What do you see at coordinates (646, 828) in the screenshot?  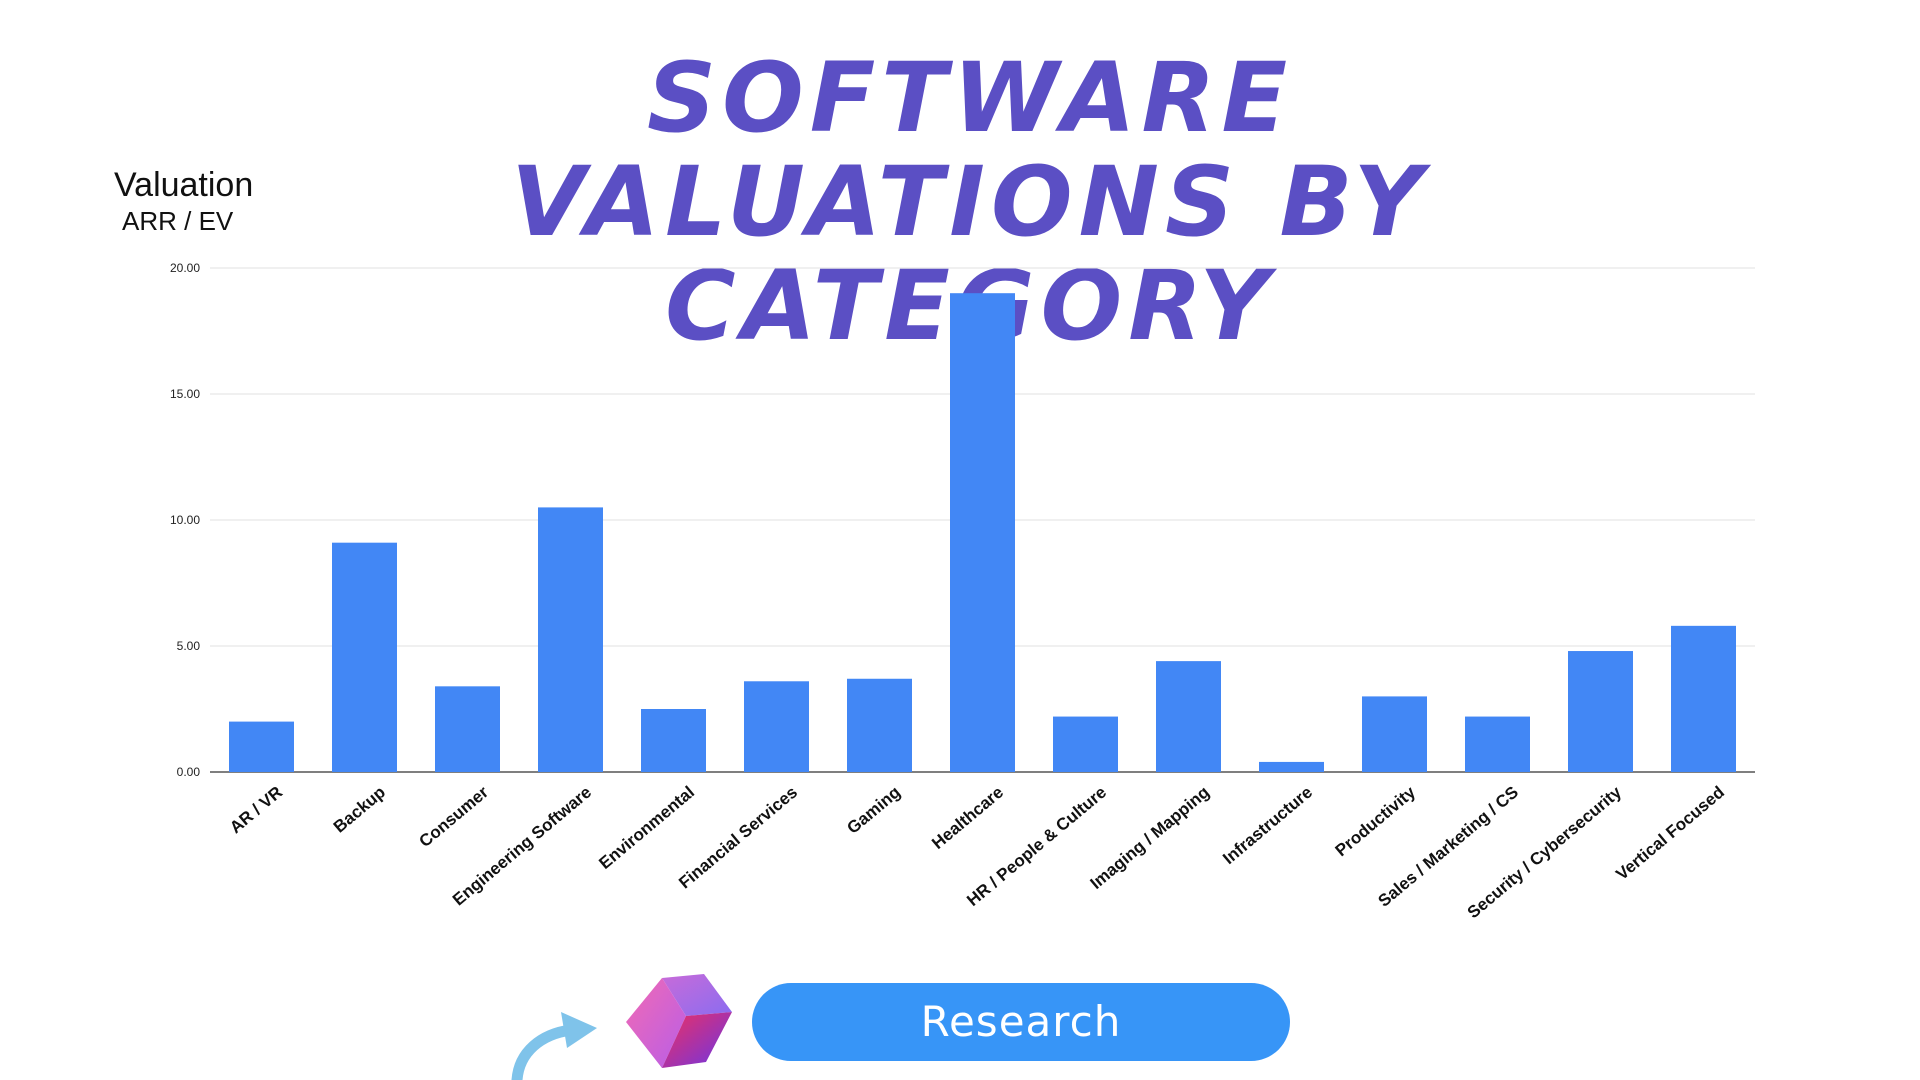 I see `x-tick-label: Environmental` at bounding box center [646, 828].